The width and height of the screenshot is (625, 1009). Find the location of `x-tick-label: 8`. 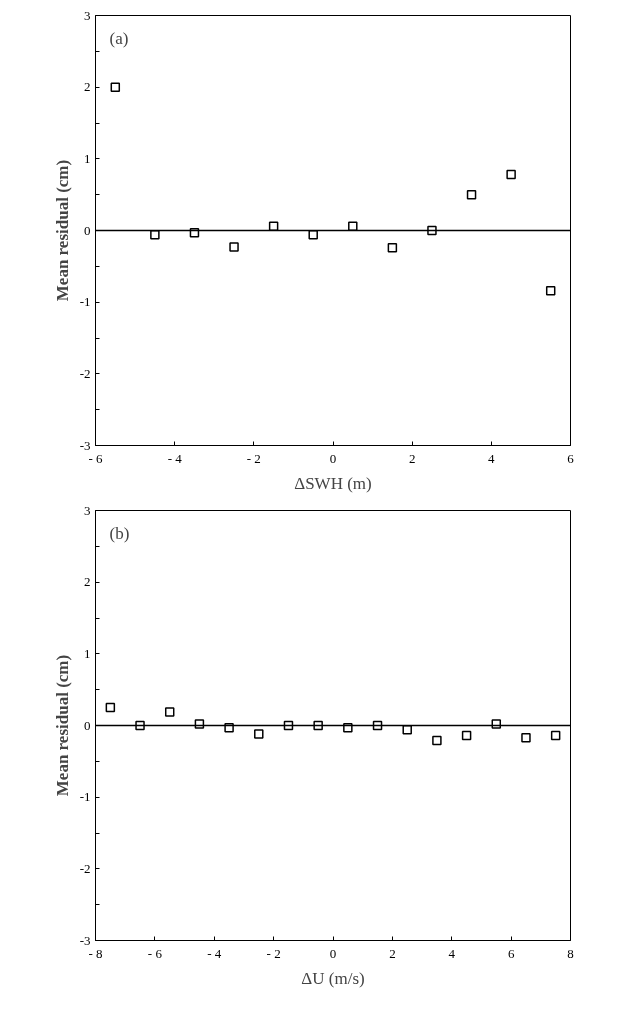

x-tick-label: 8 is located at coordinates (570, 953).